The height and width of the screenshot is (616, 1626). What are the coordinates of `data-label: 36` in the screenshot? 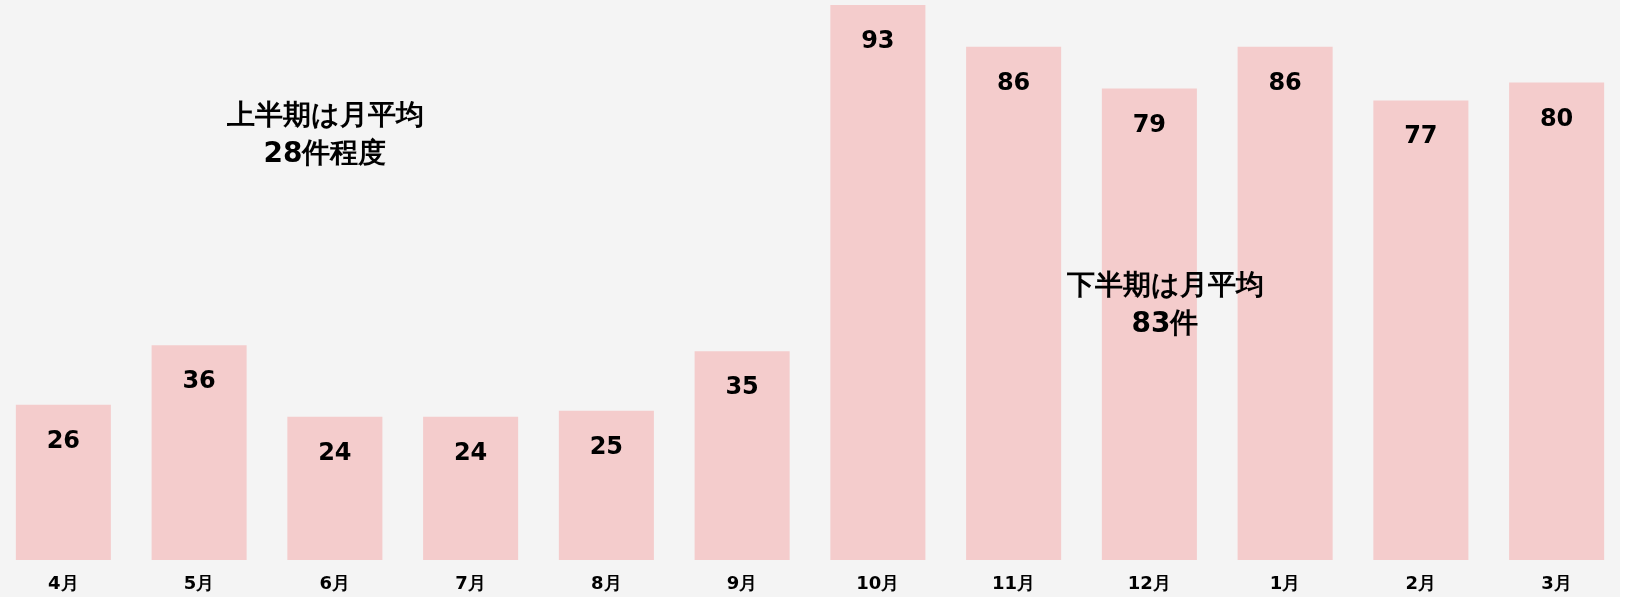 It's located at (199, 380).